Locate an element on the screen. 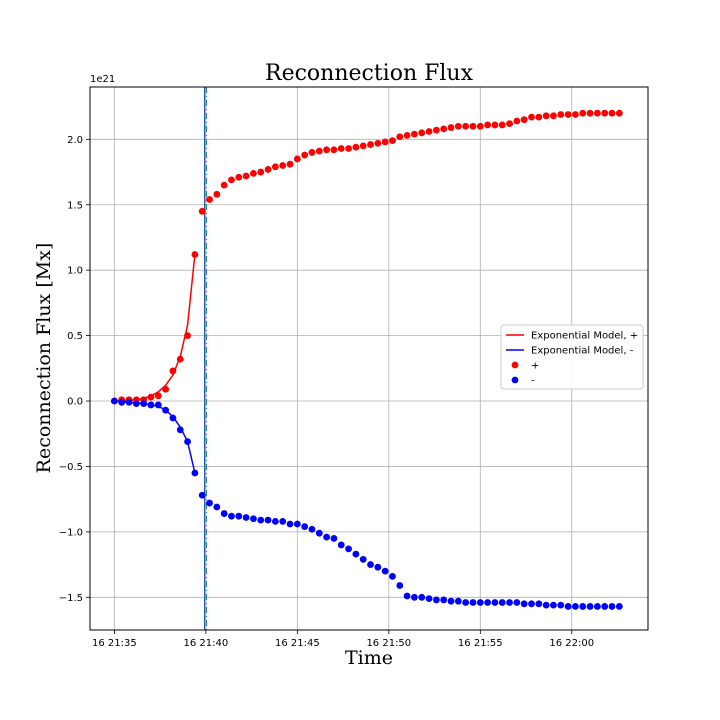 The width and height of the screenshot is (720, 720). y-tick-label: 1.0 is located at coordinates (75, 271).